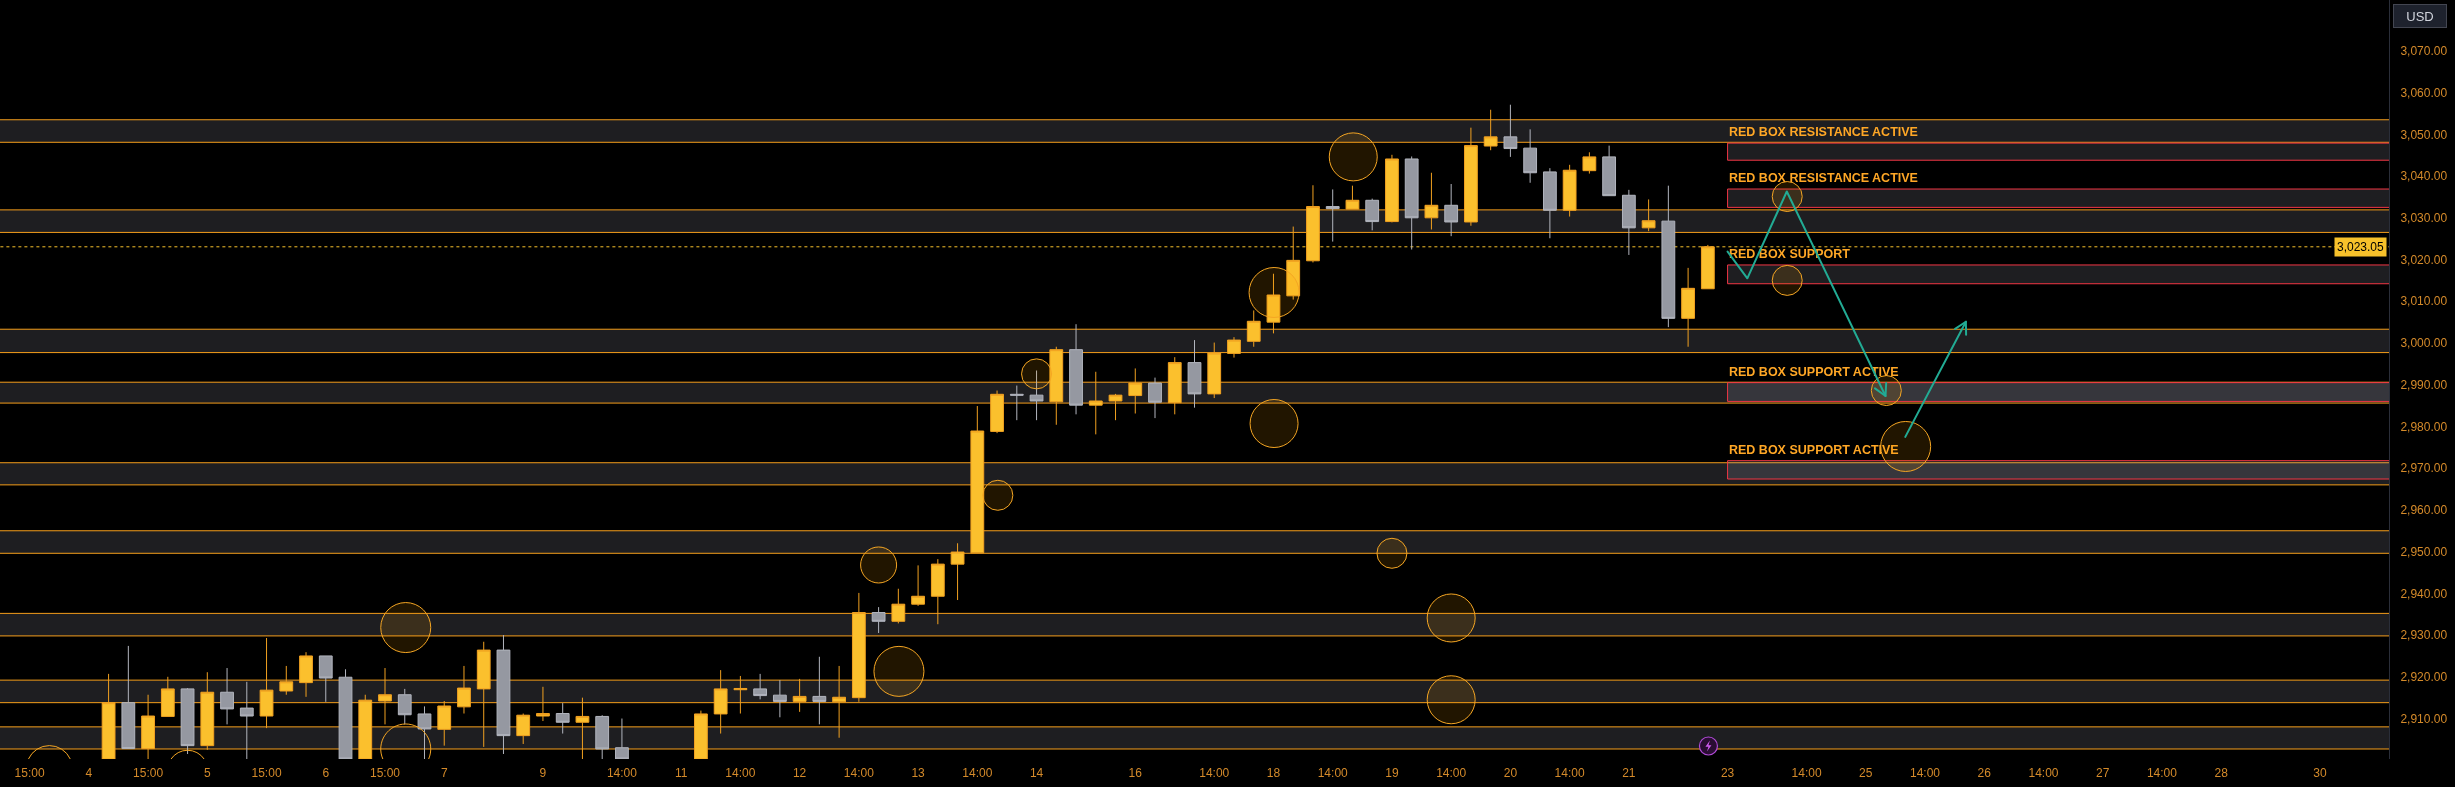 Image resolution: width=2455 pixels, height=787 pixels. I want to click on y-tick-label: 2,990.00, so click(2424, 384).